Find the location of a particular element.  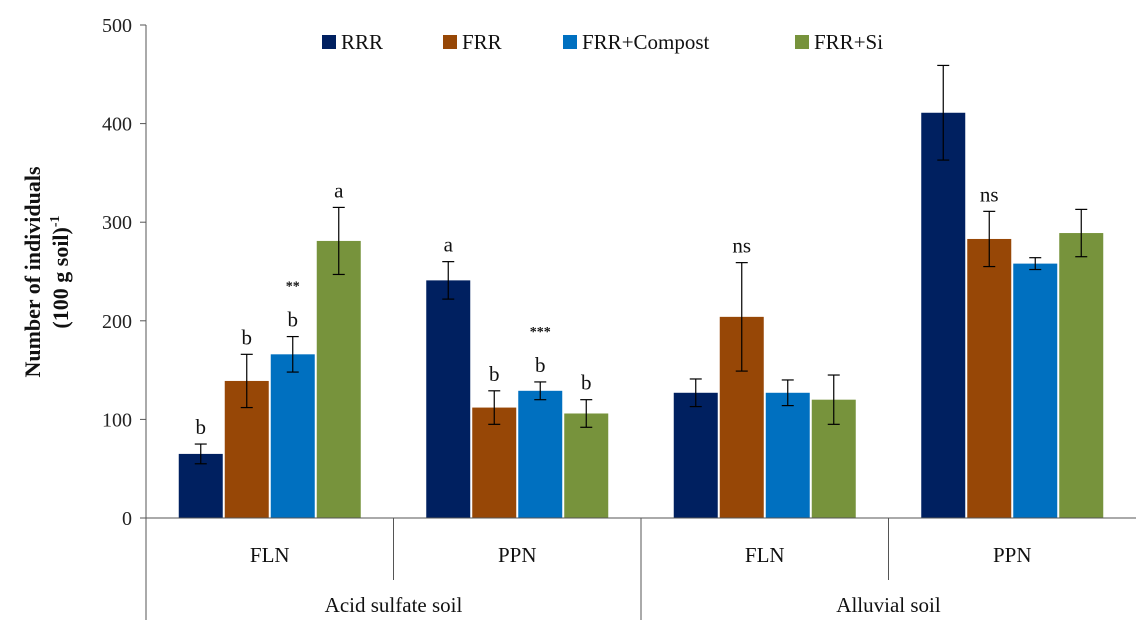

significance-stars: ** is located at coordinates (293, 287).